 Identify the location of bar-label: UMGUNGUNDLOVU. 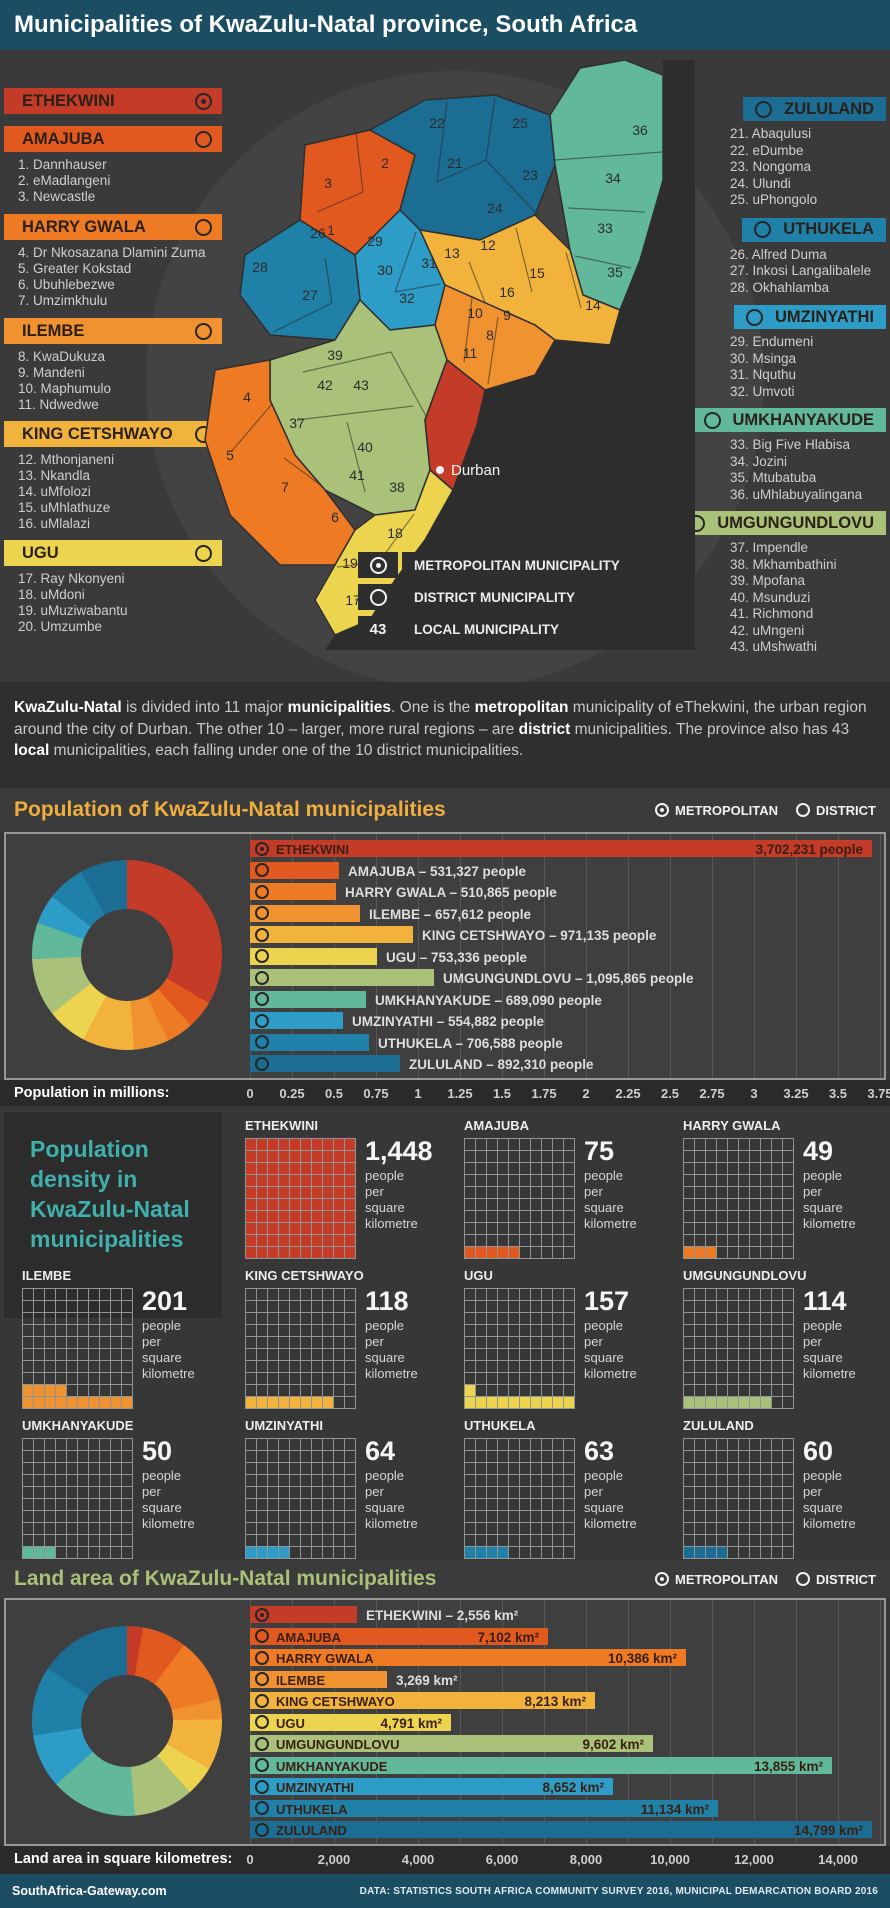
(338, 1744).